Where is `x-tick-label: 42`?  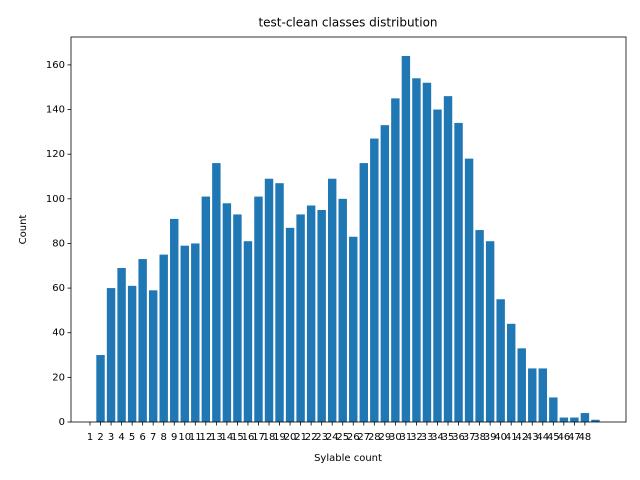
x-tick-label: 42 is located at coordinates (521, 437).